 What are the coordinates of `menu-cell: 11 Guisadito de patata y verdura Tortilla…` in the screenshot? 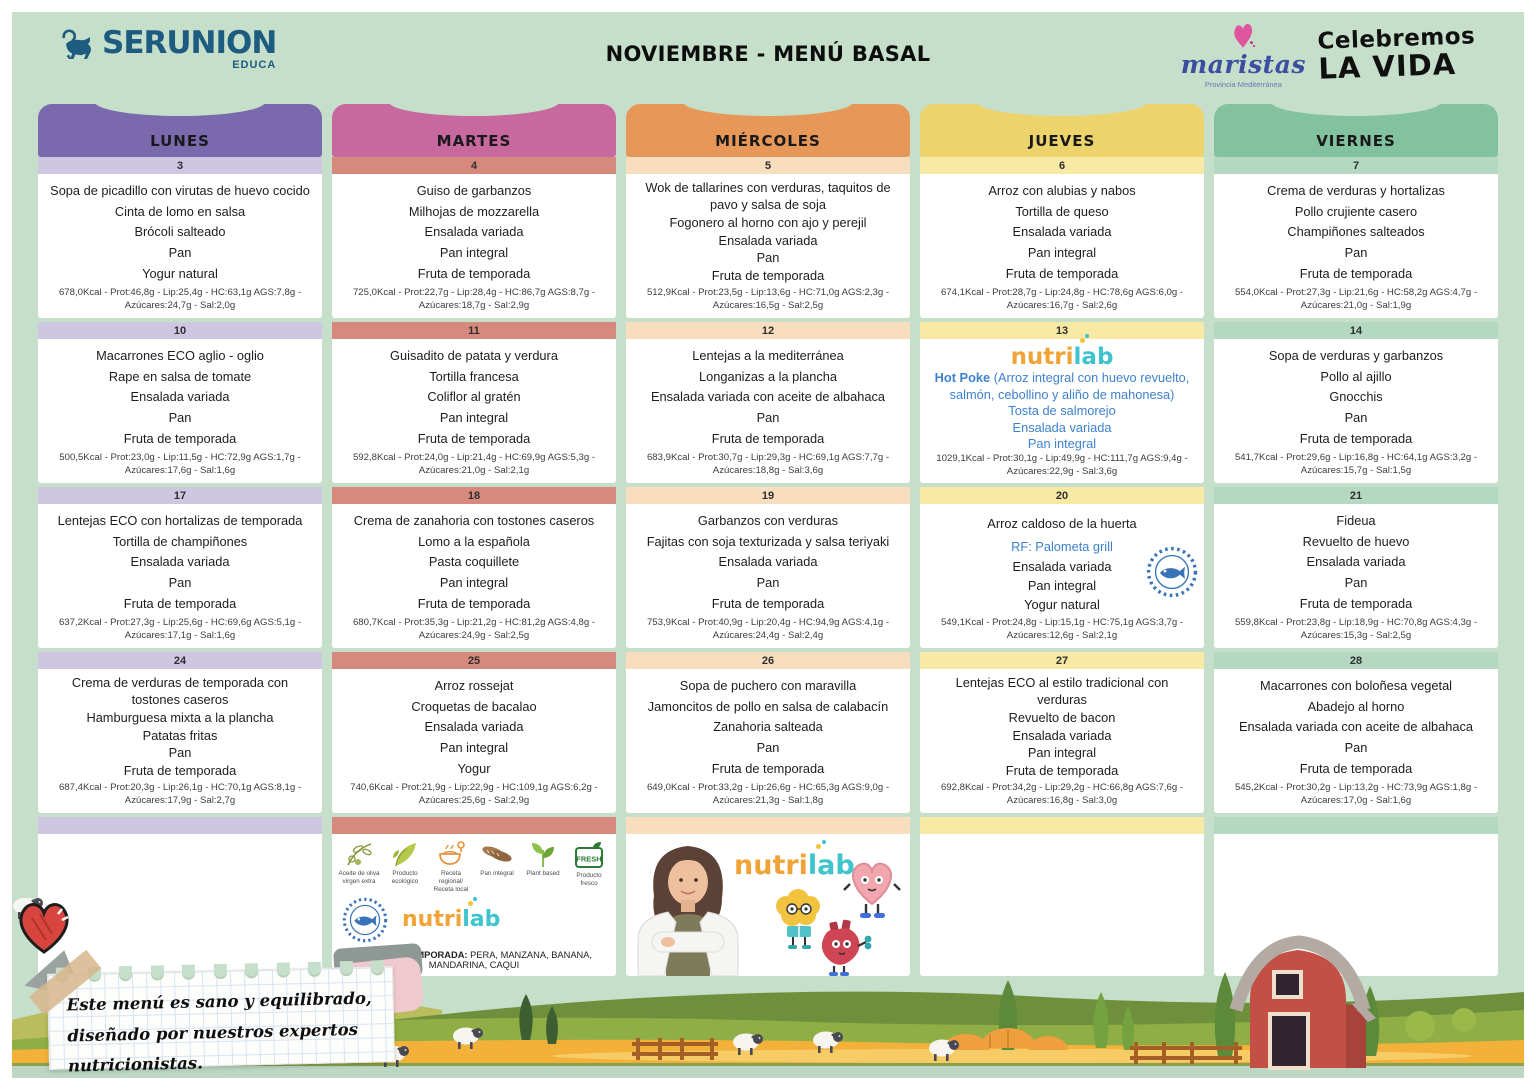 It's located at (474, 402).